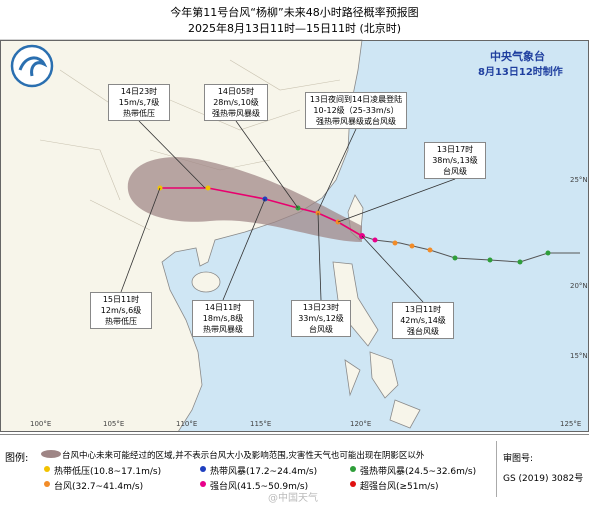 The height and width of the screenshot is (506, 589). Describe the element at coordinates (187, 424) in the screenshot. I see `longitude-label: 110°E` at that location.